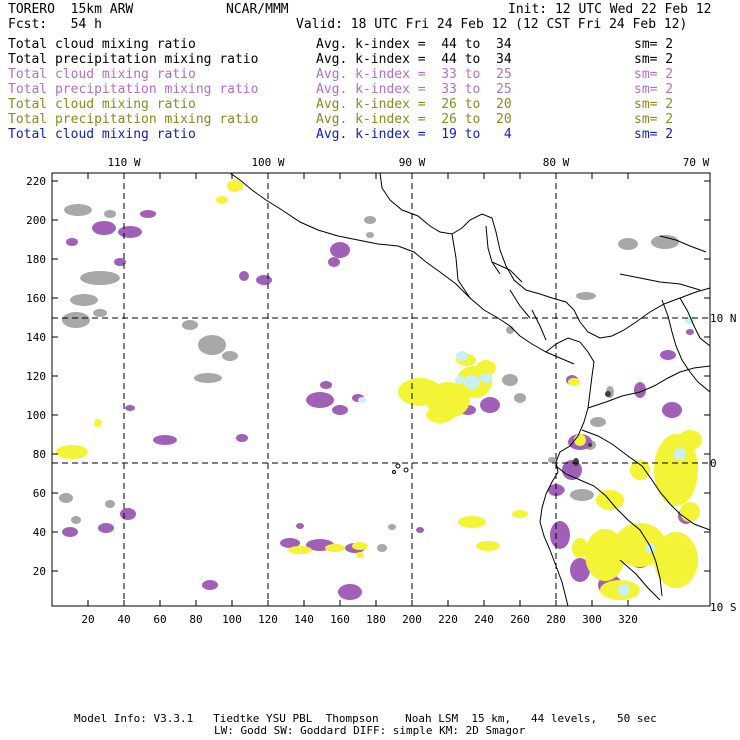  I want to click on x-tick-label: 220, so click(448, 619).